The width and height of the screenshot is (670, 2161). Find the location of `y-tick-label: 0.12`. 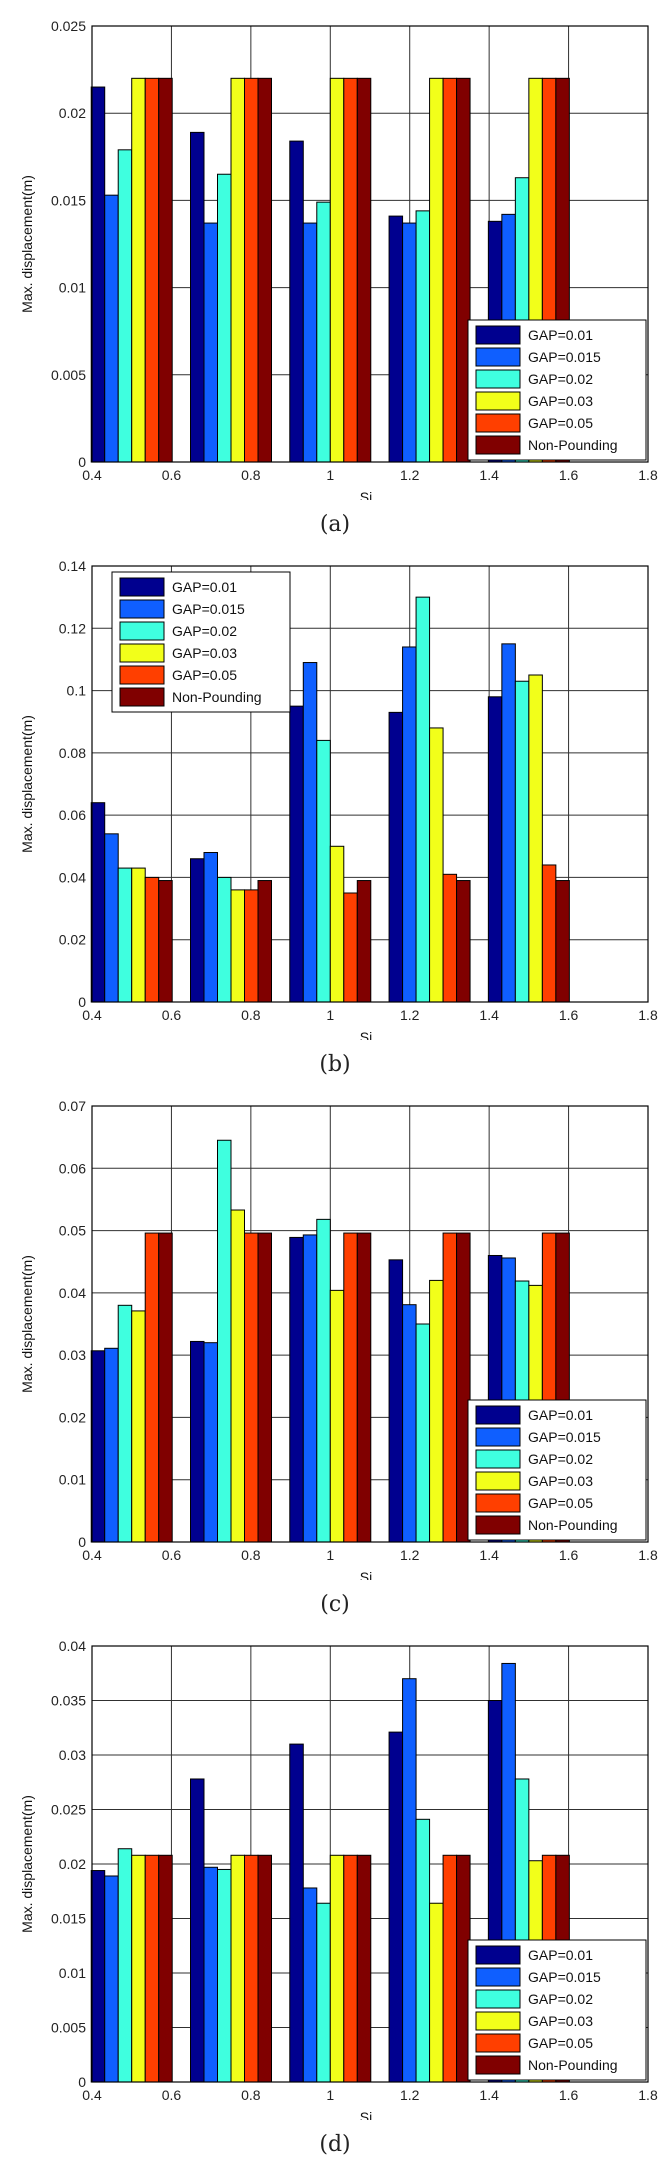

y-tick-label: 0.12 is located at coordinates (72, 628).